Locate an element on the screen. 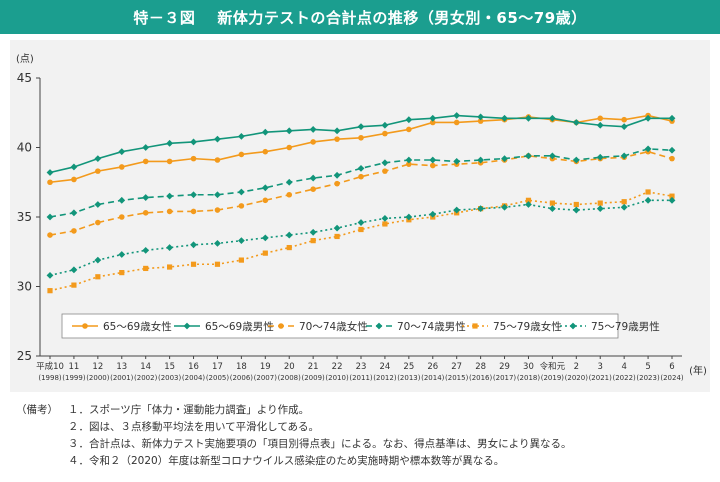 This screenshot has height=482, width=720. x-tick-label-year: (2003) is located at coordinates (170, 378).